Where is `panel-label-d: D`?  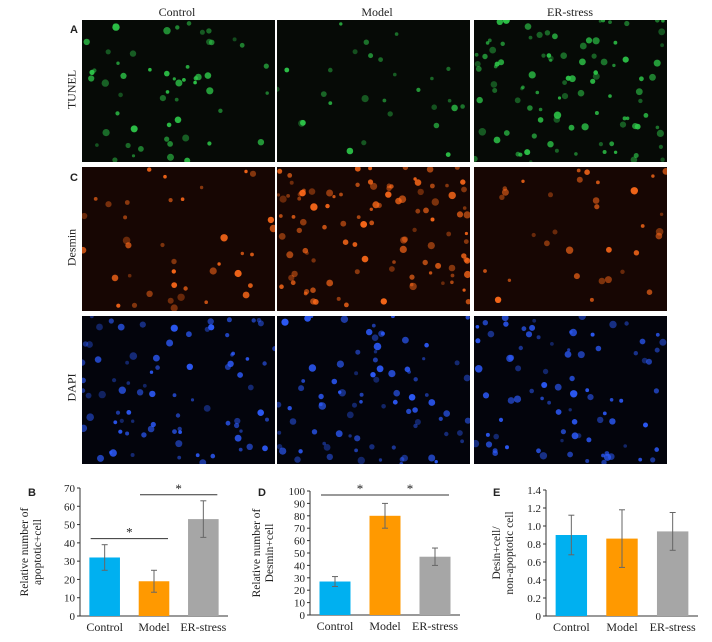 panel-label-d: D is located at coordinates (262, 493).